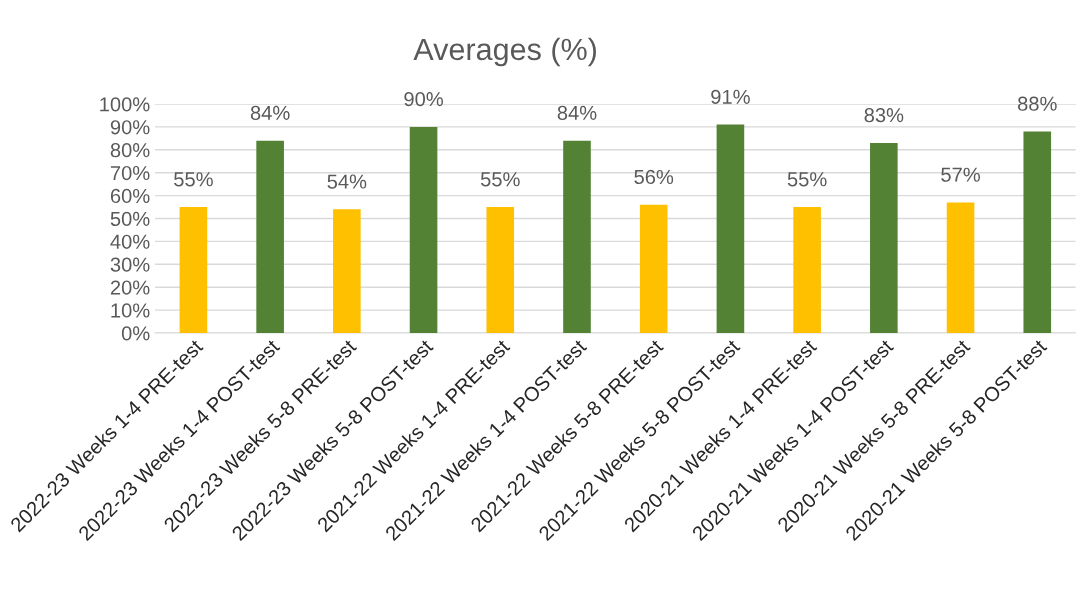  Describe the element at coordinates (130, 127) in the screenshot. I see `y-tick-label: 90%` at that location.